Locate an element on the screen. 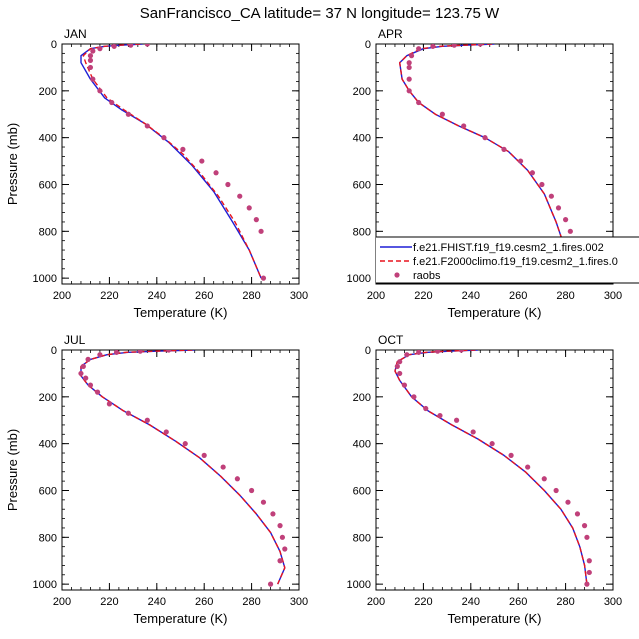  x-tick-label: 240 is located at coordinates (471, 296).